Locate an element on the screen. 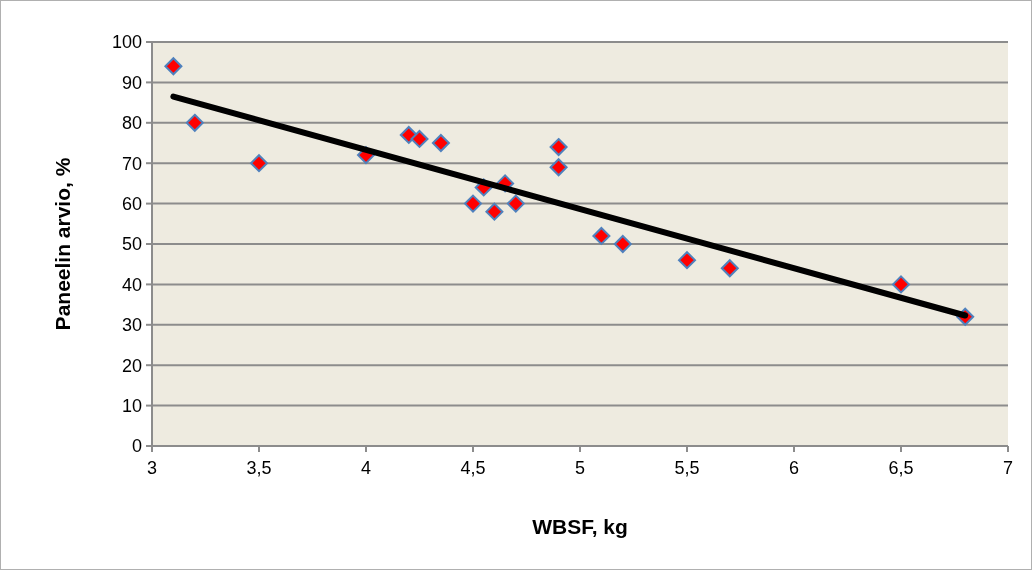 The height and width of the screenshot is (570, 1032). x-tick-label: 4,5 is located at coordinates (473, 468).